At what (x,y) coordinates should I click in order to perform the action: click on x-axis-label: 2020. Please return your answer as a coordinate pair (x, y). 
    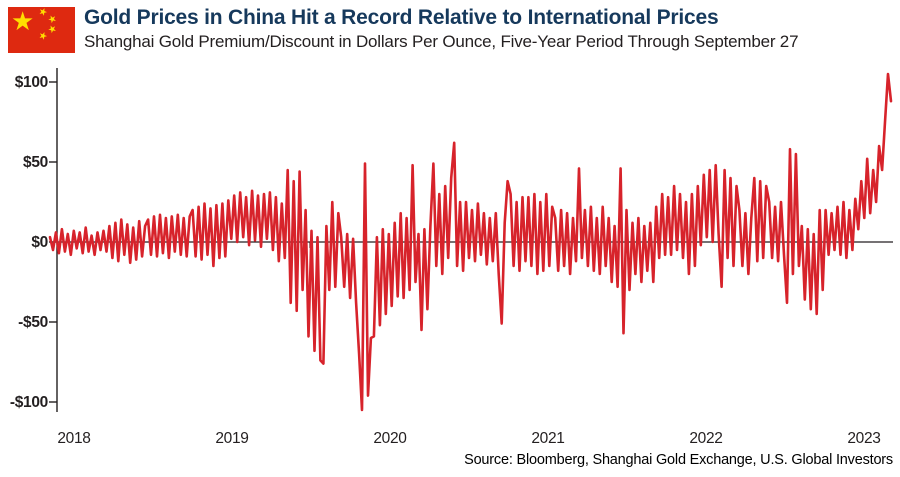
    Looking at the image, I should click on (390, 438).